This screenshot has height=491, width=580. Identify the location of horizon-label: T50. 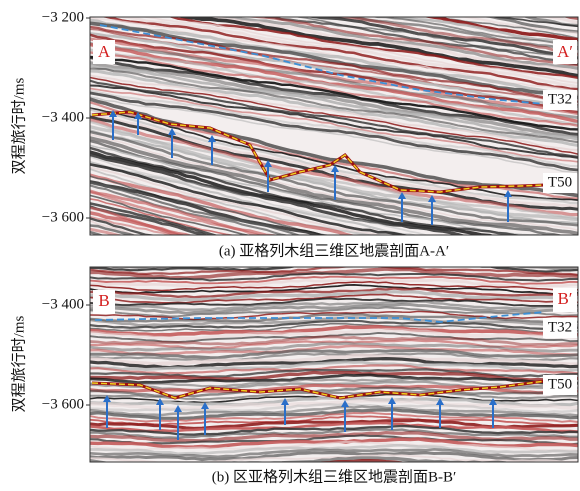
(560, 384).